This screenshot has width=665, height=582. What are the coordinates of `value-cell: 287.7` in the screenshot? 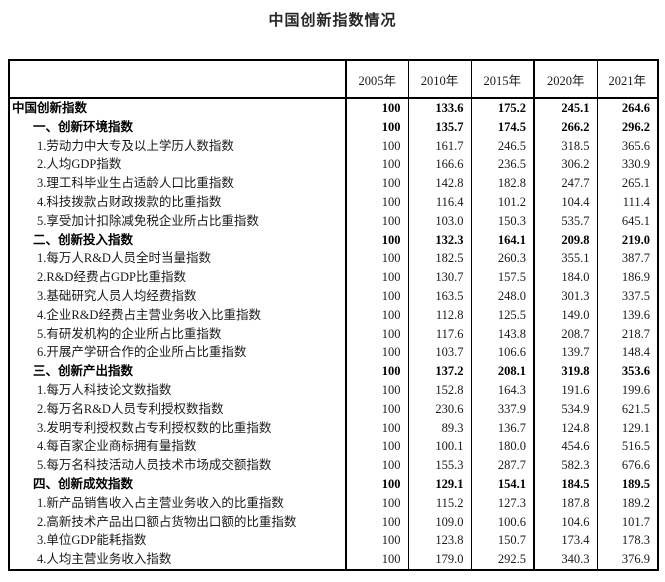 It's located at (503, 465).